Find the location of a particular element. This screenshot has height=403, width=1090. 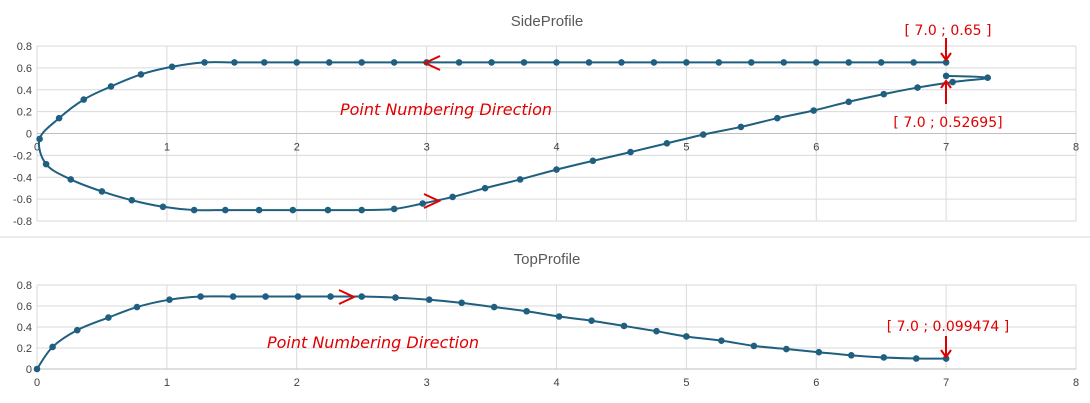

side-profile-annotation-upper-arrow is located at coordinates (946, 50).